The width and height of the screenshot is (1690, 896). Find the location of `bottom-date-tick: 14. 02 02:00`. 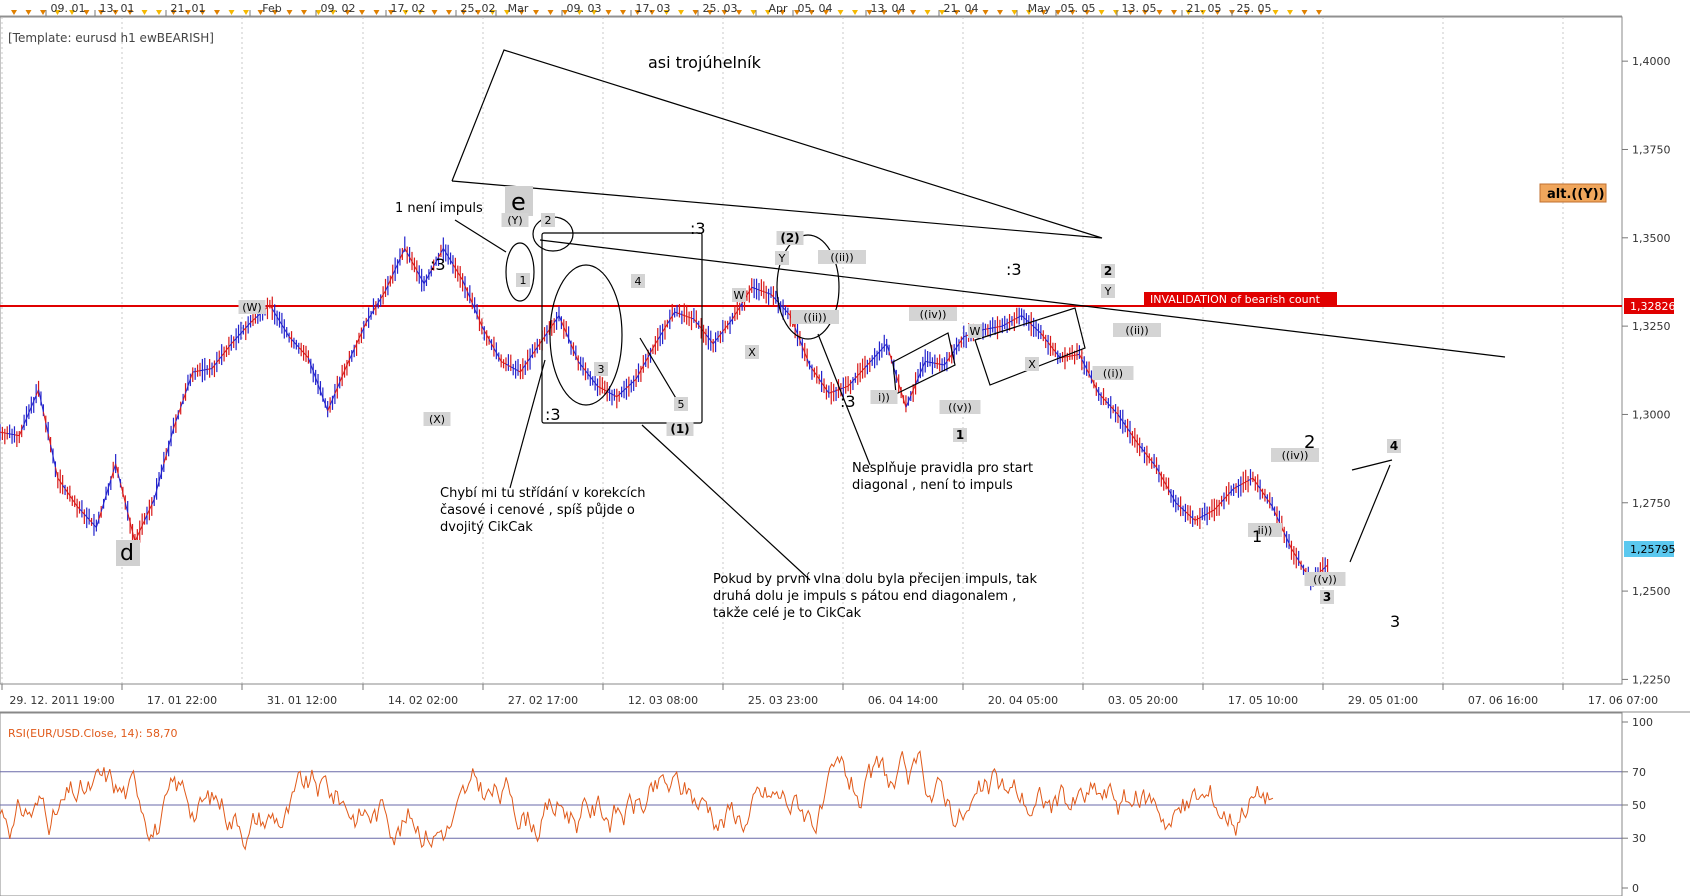

bottom-date-tick: 14. 02 02:00 is located at coordinates (423, 700).